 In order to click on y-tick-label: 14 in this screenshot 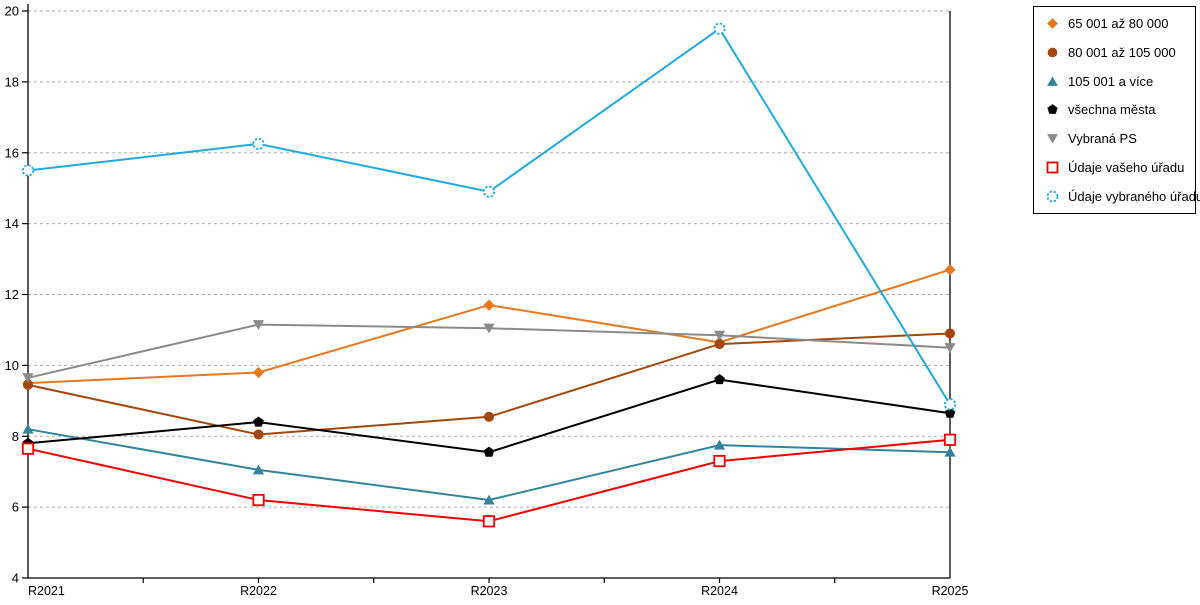, I will do `click(12, 223)`.